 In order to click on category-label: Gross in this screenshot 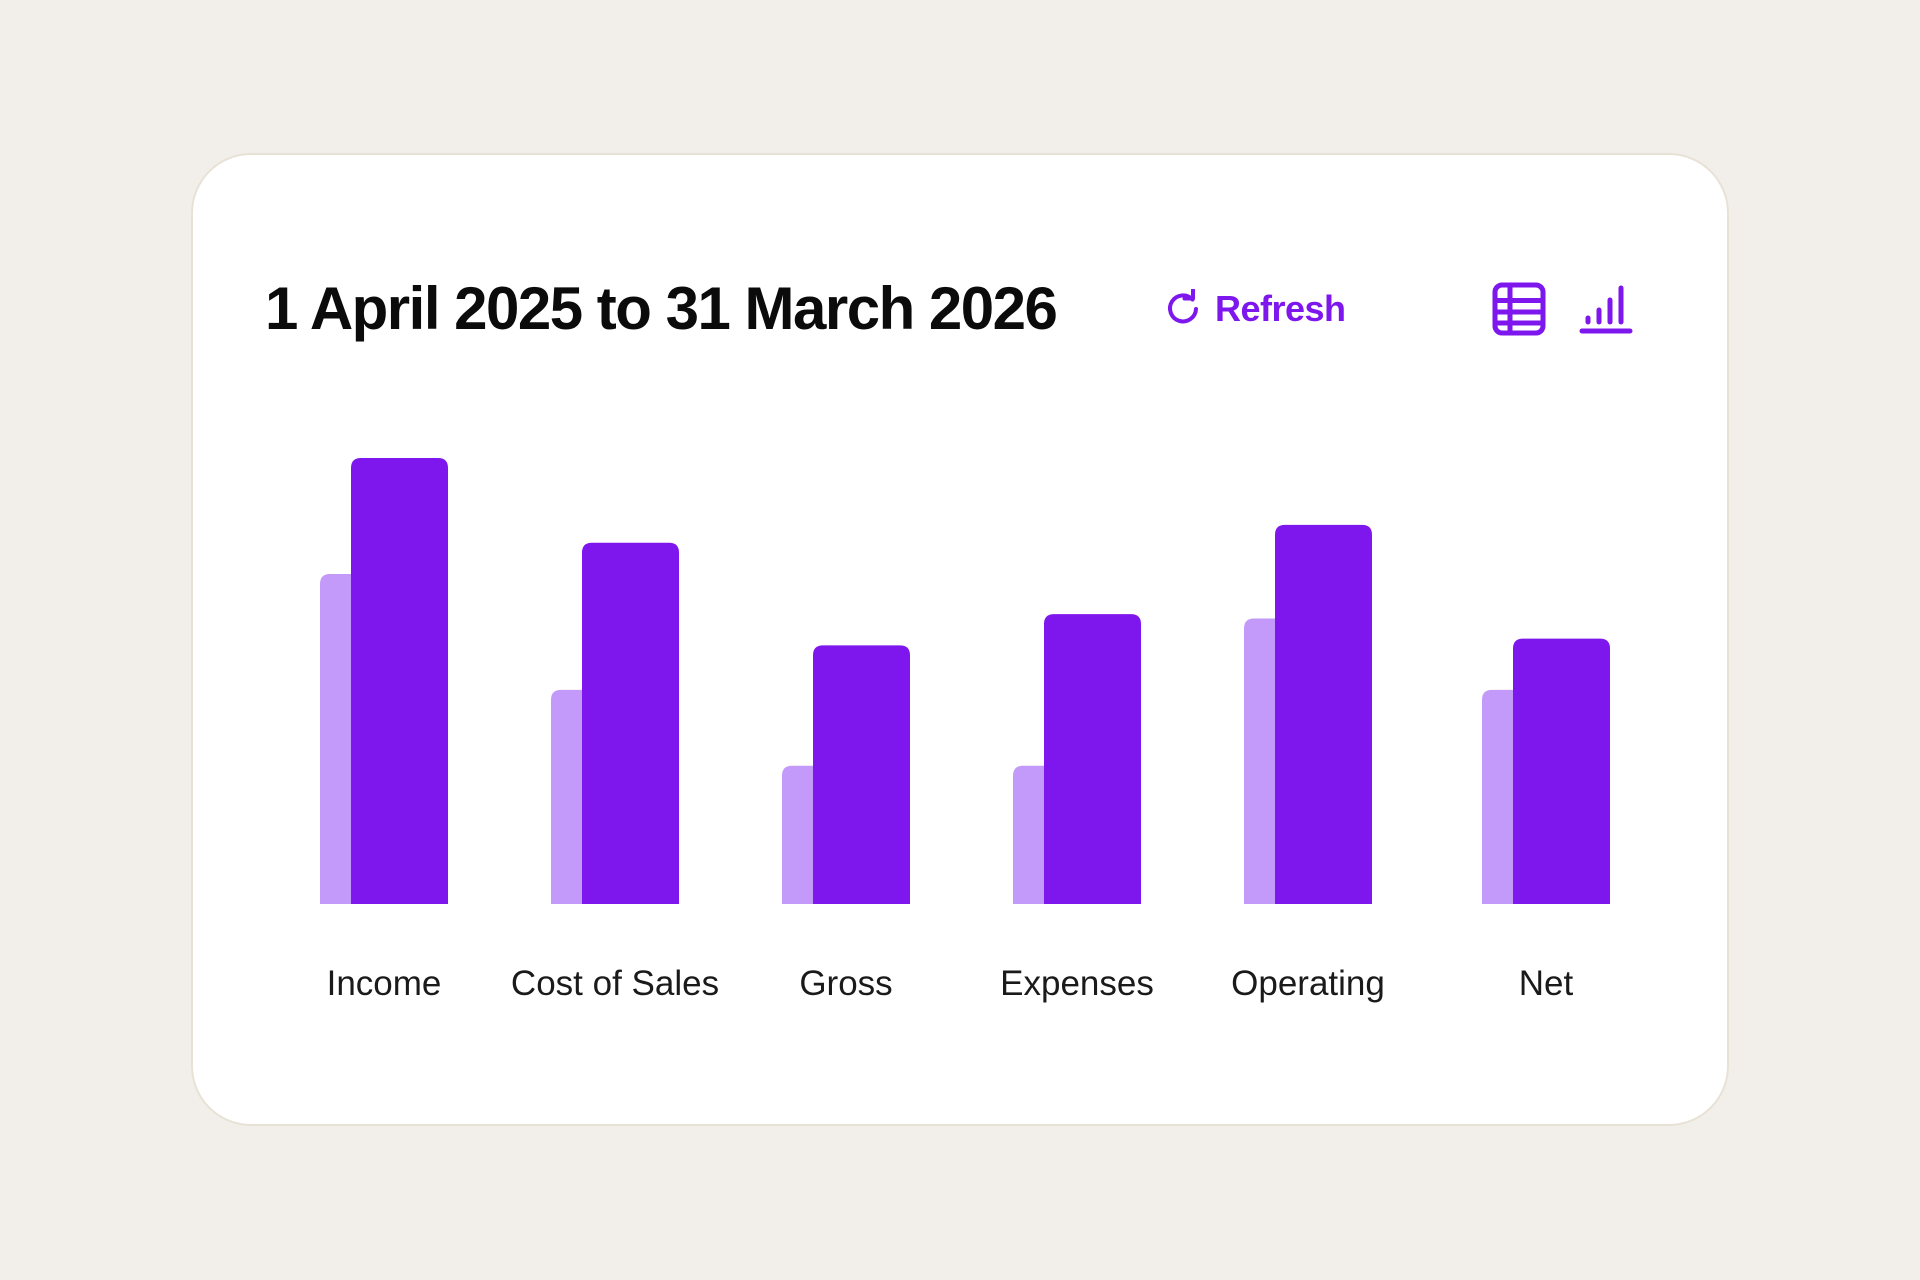, I will do `click(845, 983)`.